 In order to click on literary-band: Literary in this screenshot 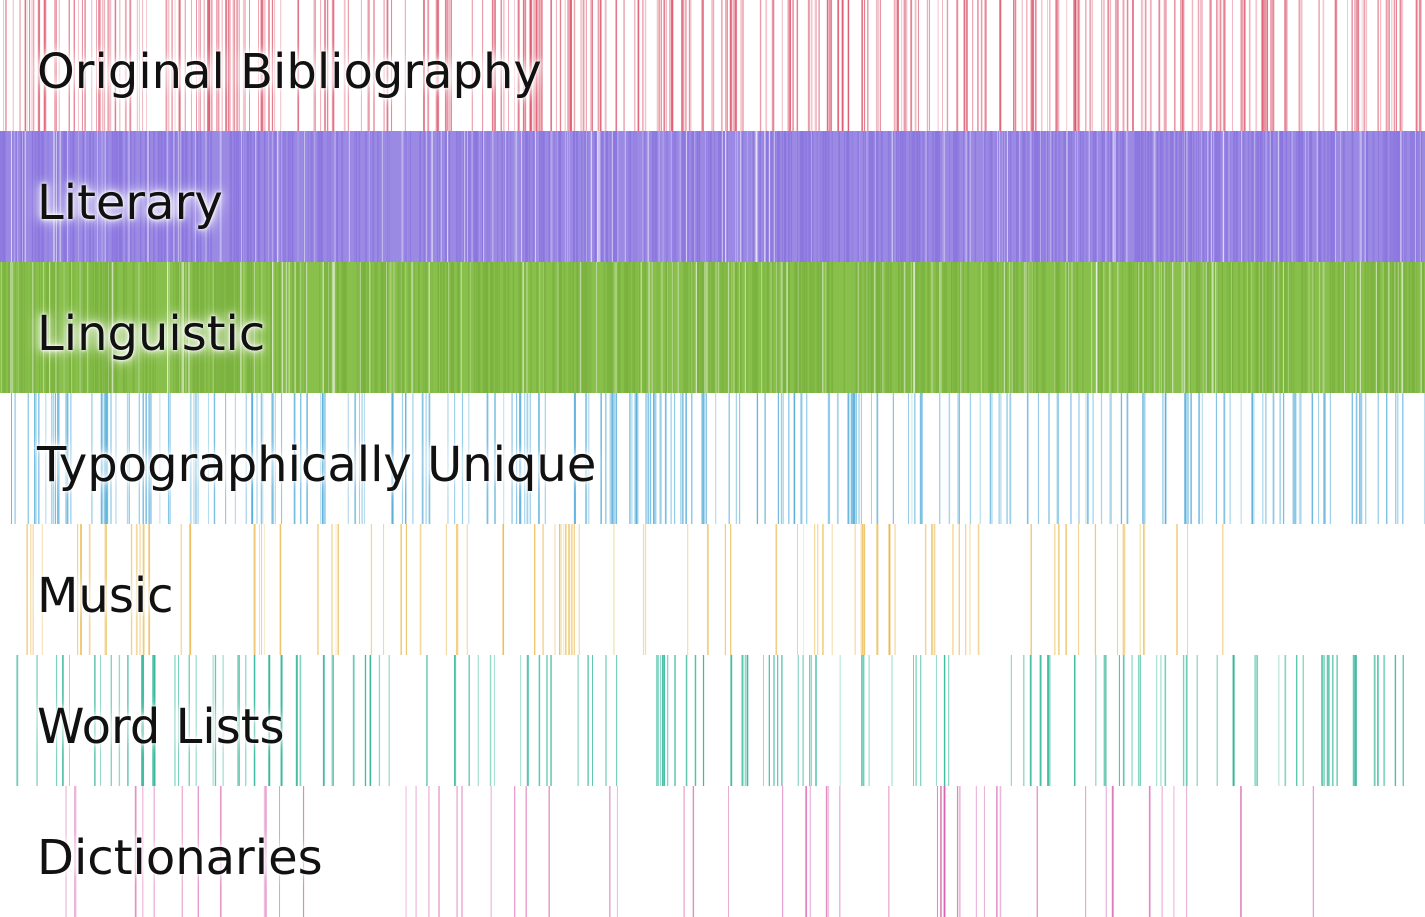, I will do `click(712, 196)`.